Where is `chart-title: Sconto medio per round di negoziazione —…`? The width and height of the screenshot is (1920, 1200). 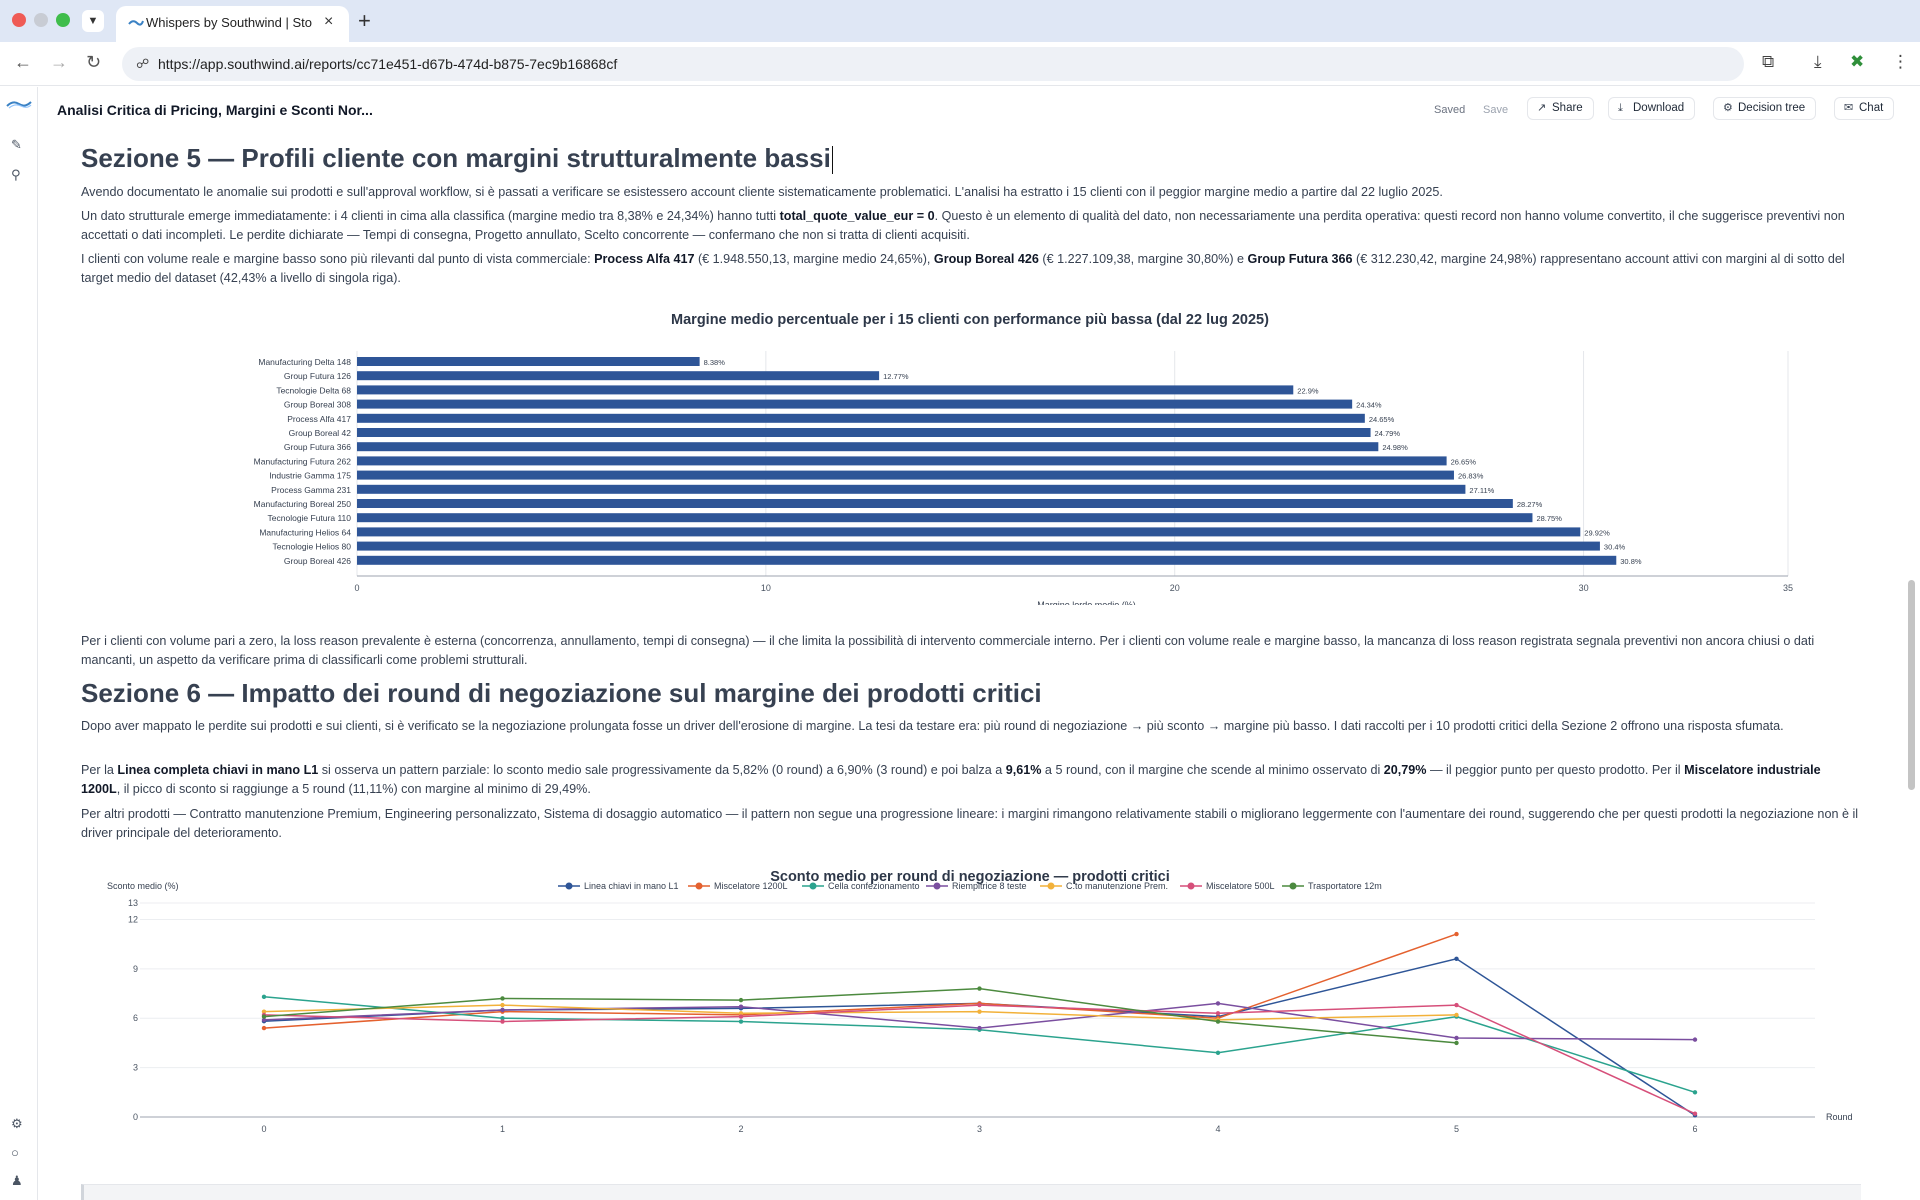
chart-title: Sconto medio per round di negoziazione —… is located at coordinates (970, 877).